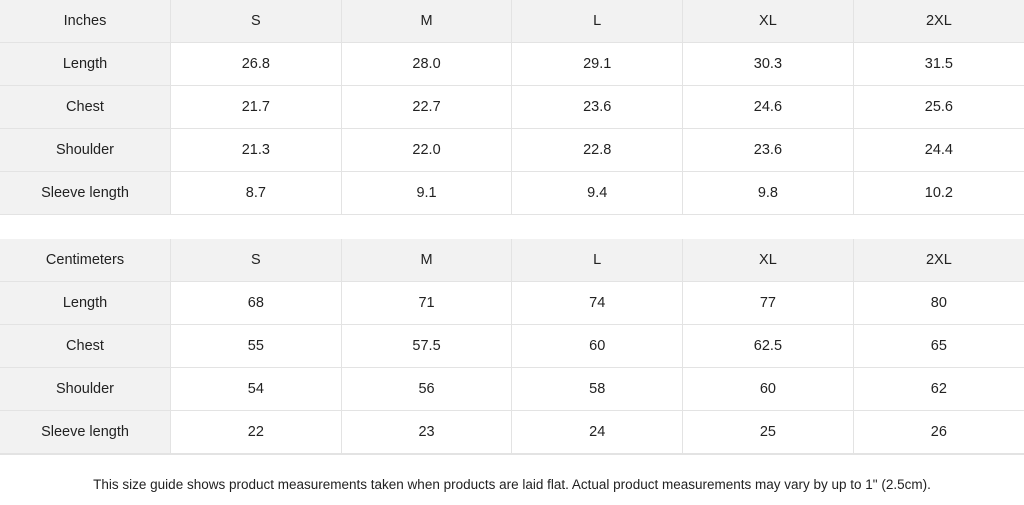  I want to click on cell-shoulder-s: 21.3, so click(256, 150).